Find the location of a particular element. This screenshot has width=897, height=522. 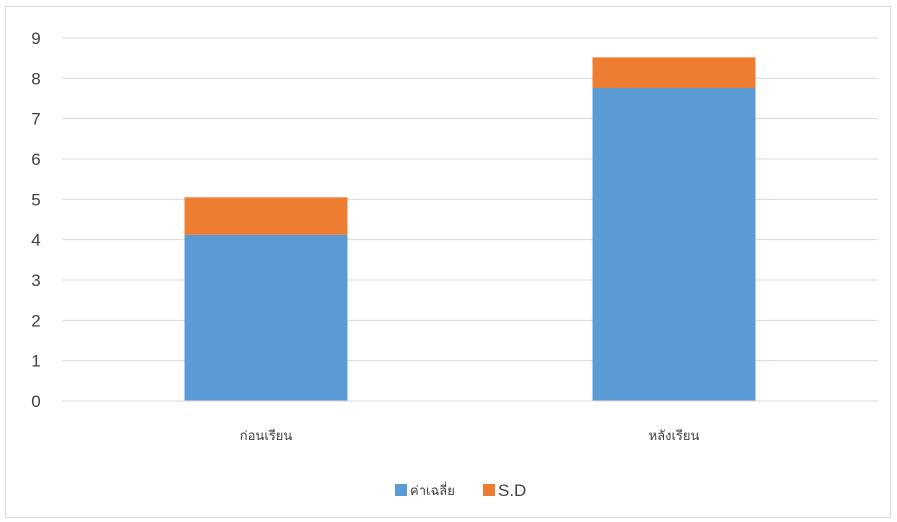

x-category-label: หลังเรียน is located at coordinates (674, 436).